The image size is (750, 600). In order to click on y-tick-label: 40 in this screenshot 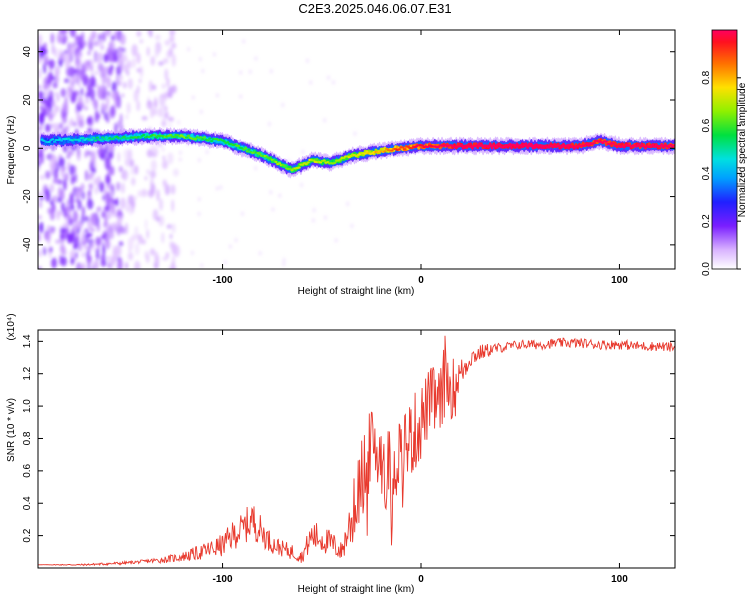, I will do `click(27, 52)`.